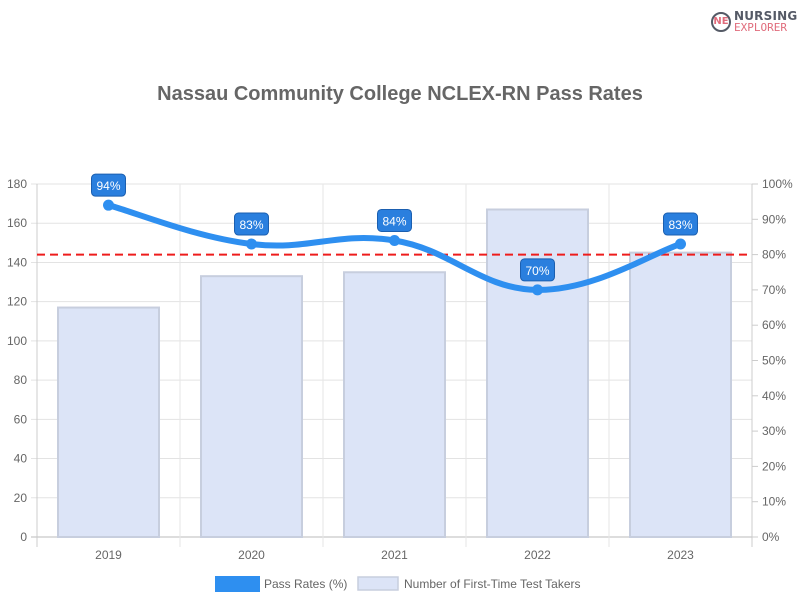  Describe the element at coordinates (680, 555) in the screenshot. I see `x-tick-label: 2023` at that location.